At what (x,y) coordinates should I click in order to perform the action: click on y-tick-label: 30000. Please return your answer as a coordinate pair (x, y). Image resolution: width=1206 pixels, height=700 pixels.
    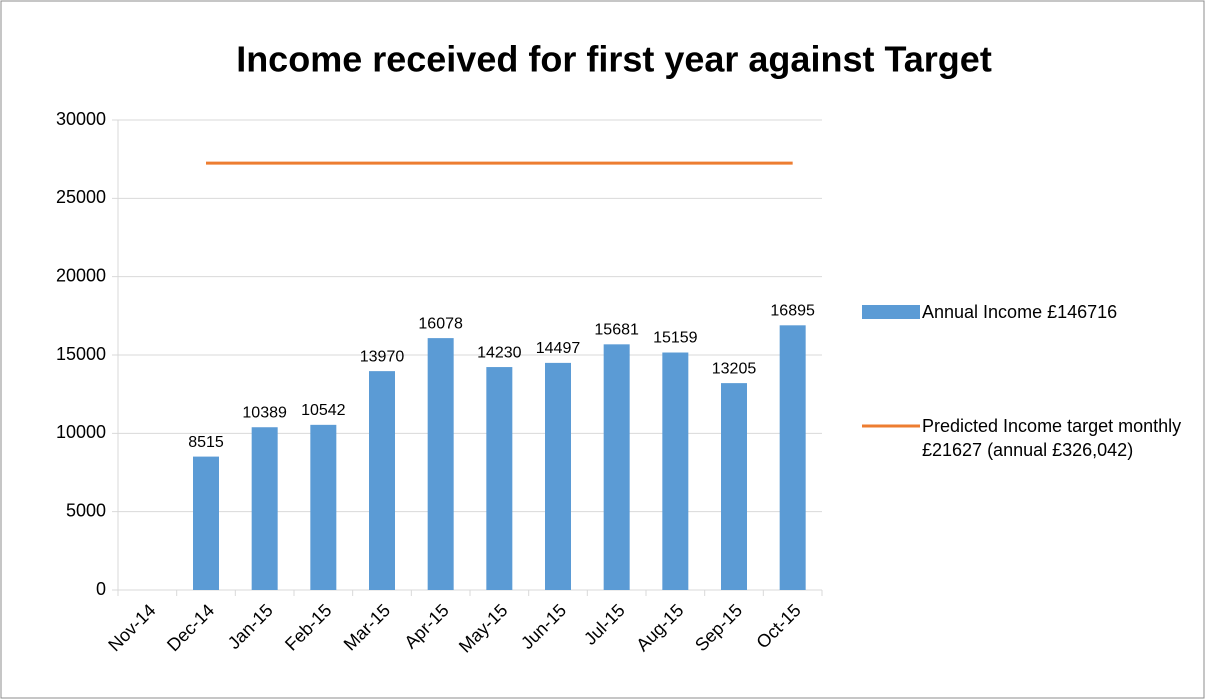
    Looking at the image, I should click on (81, 119).